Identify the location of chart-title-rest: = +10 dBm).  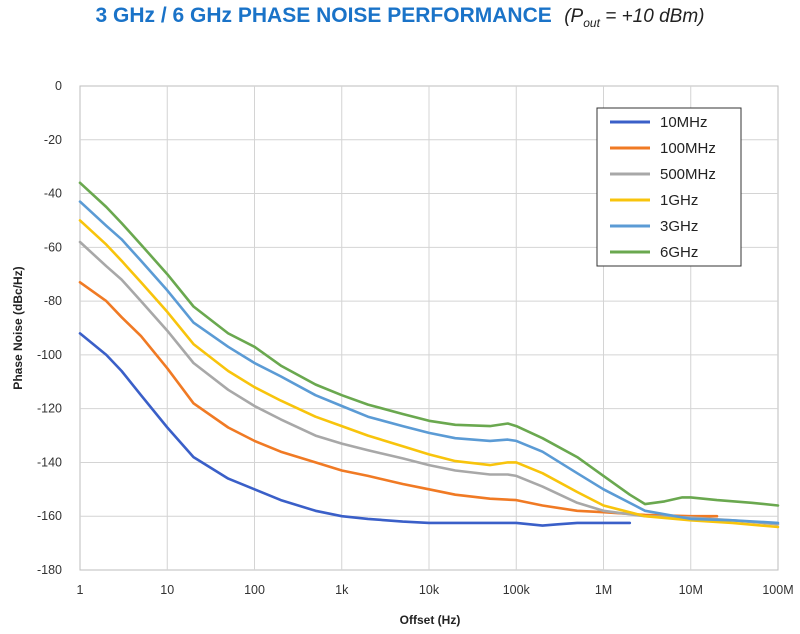
(652, 16).